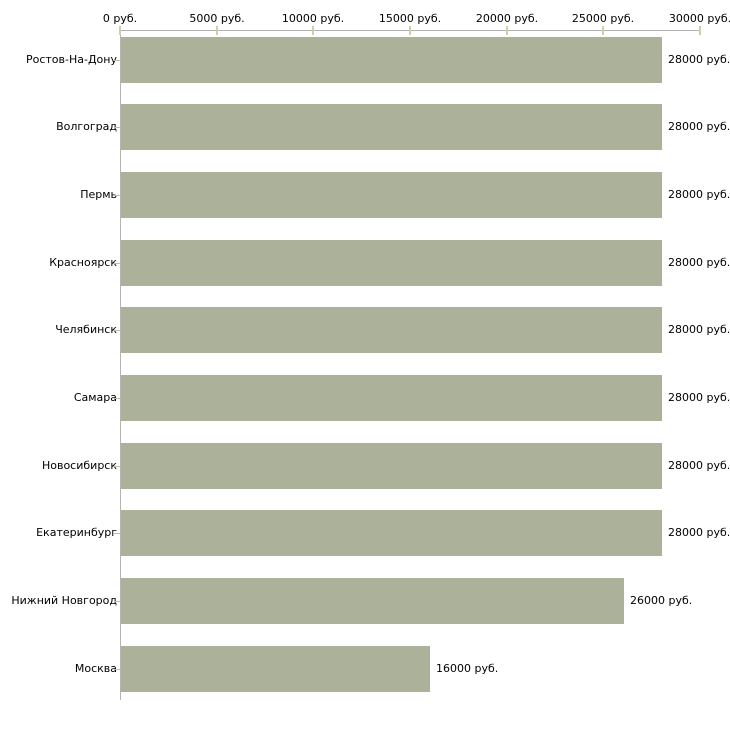 The image size is (730, 730). What do you see at coordinates (79, 465) in the screenshot?
I see `category-label: Новосибирск` at bounding box center [79, 465].